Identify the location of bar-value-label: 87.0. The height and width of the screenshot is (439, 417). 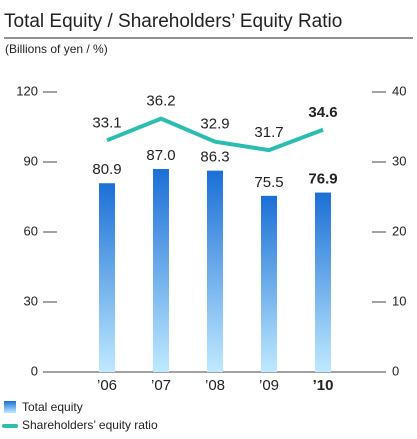
(160, 155).